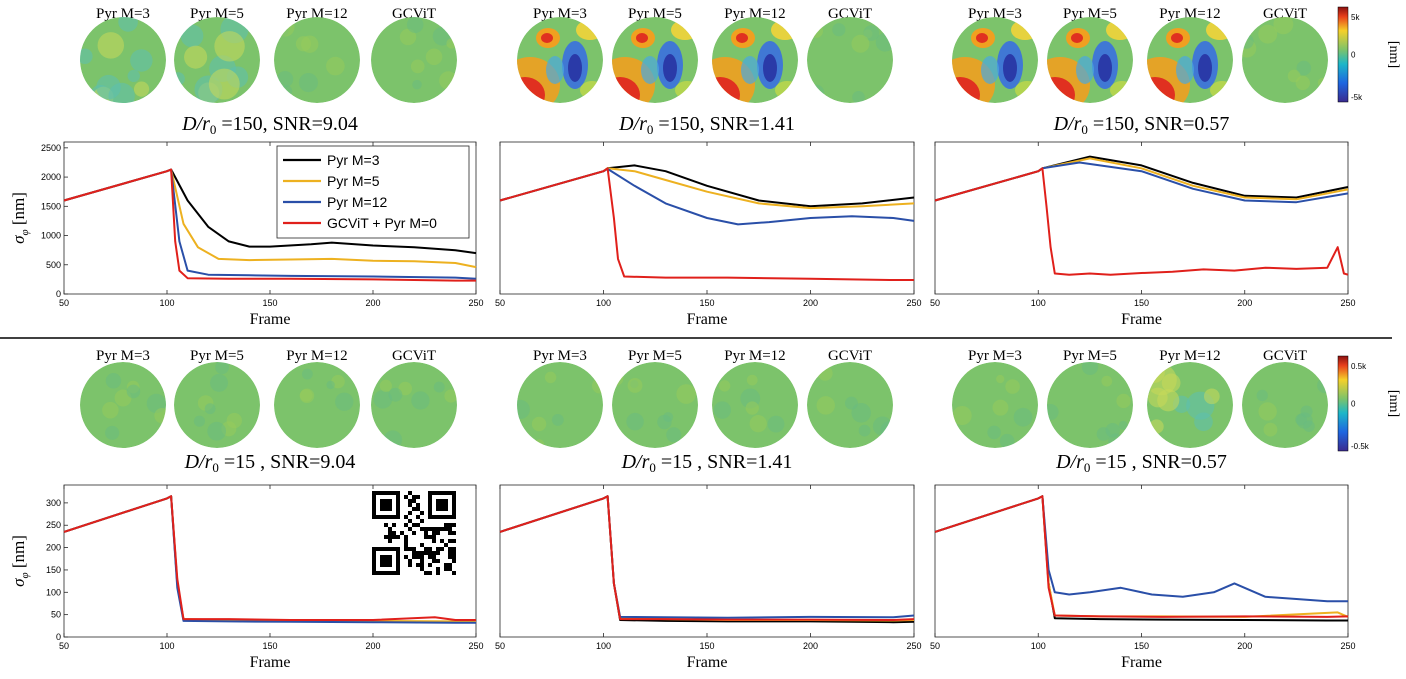  Describe the element at coordinates (53, 503) in the screenshot. I see `y-tick-label: 300` at that location.